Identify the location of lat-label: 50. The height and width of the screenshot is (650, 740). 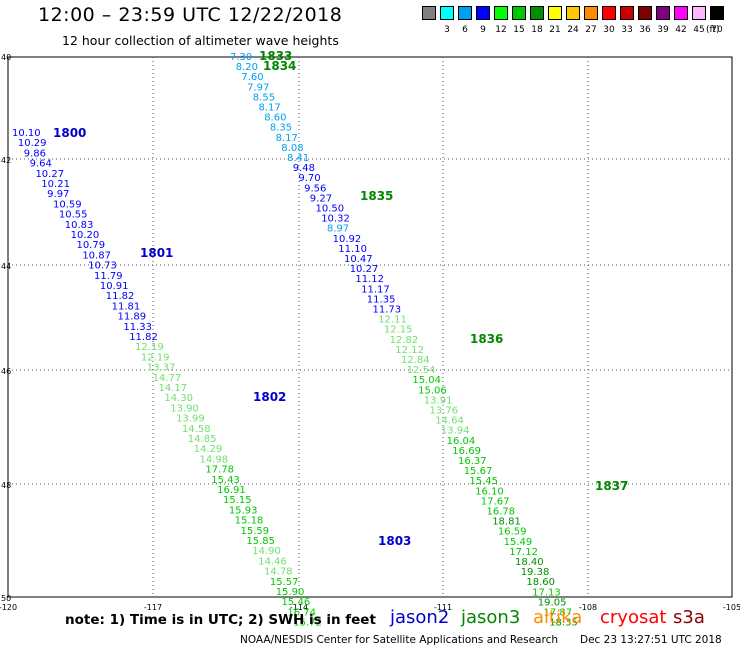
(6, 598).